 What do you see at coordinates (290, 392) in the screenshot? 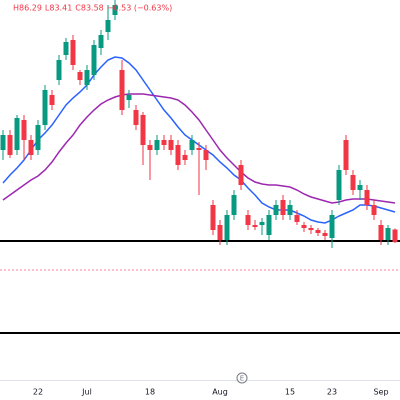
I see `x-tick-label: 15` at bounding box center [290, 392].